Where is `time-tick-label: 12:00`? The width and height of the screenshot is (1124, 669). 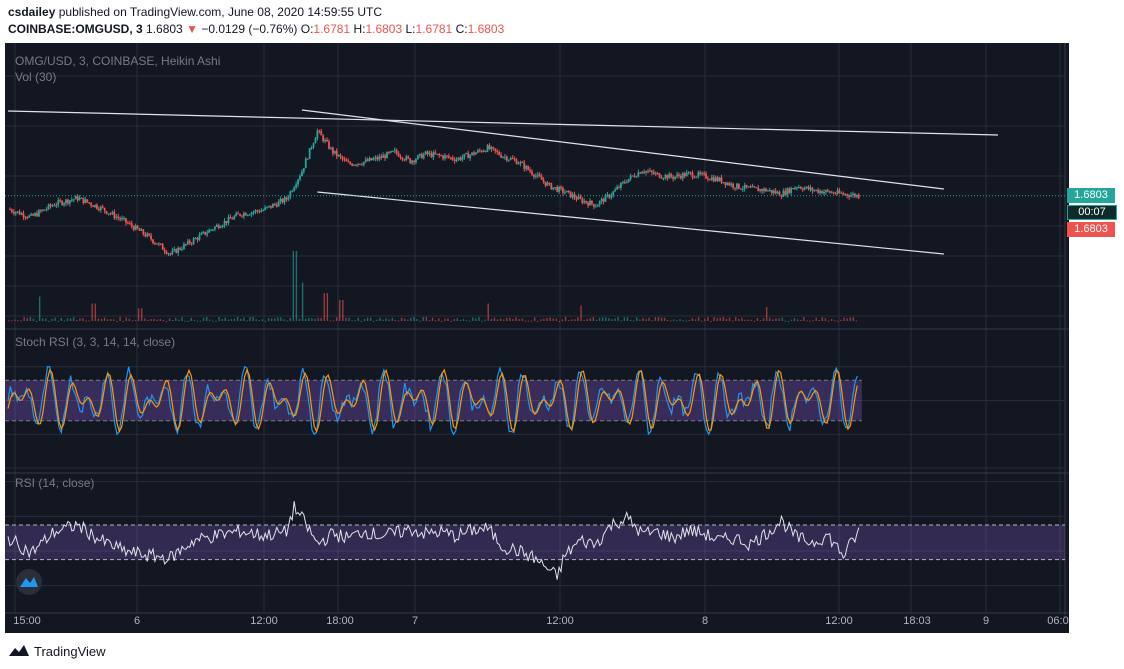
time-tick-label: 12:00 is located at coordinates (264, 621).